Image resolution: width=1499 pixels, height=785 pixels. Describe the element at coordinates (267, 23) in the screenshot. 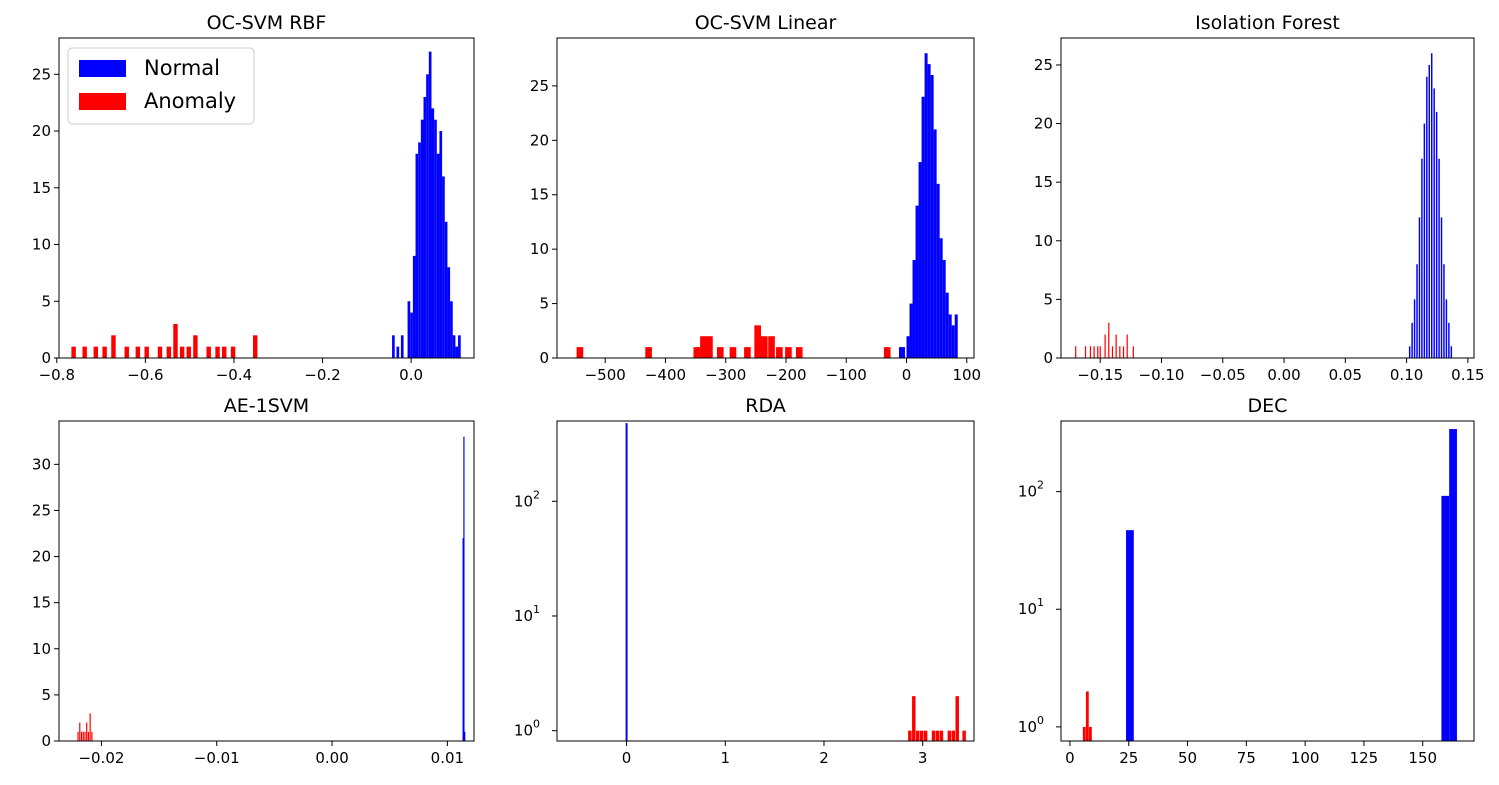

I see `subplot-title: OC-SVM RBF` at that location.